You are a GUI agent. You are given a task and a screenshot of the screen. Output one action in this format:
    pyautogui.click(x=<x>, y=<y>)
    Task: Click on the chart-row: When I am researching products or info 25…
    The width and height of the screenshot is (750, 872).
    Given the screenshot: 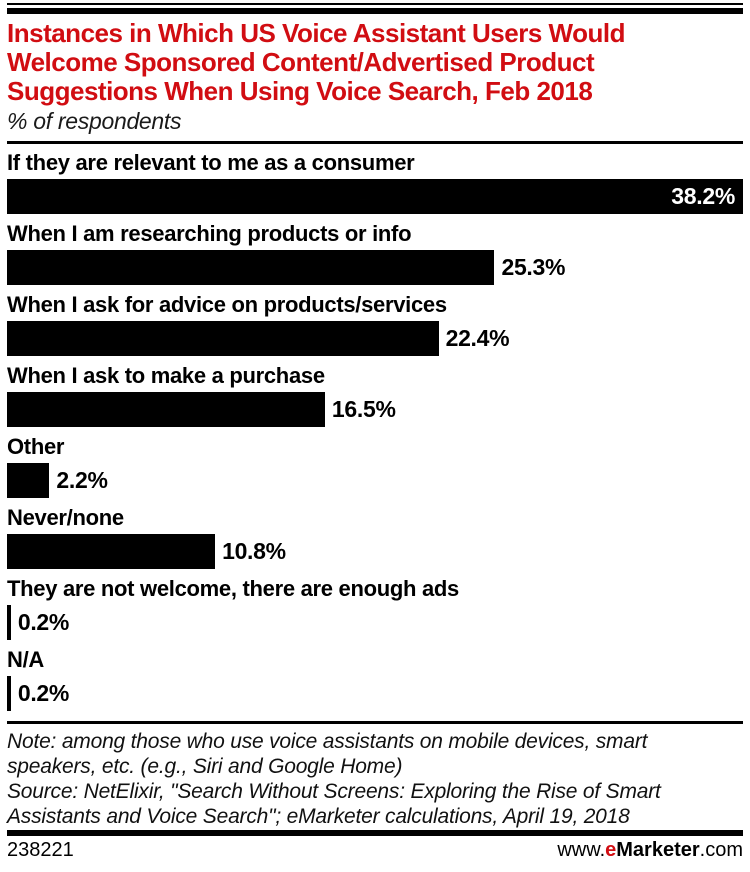 What is the action you would take?
    pyautogui.click(x=375, y=253)
    